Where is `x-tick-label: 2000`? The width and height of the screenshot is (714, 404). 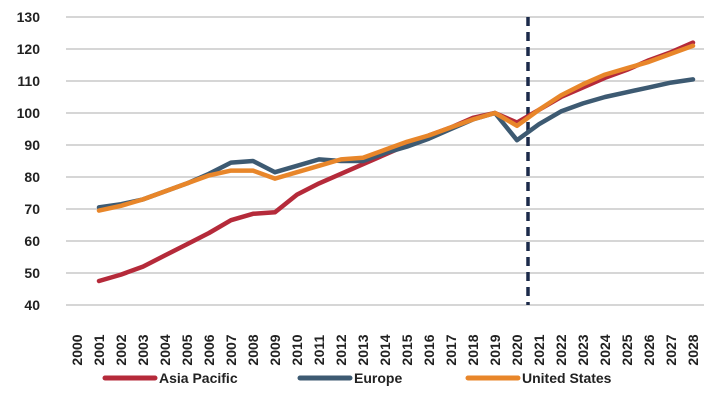
x-tick-label: 2000 is located at coordinates (77, 349).